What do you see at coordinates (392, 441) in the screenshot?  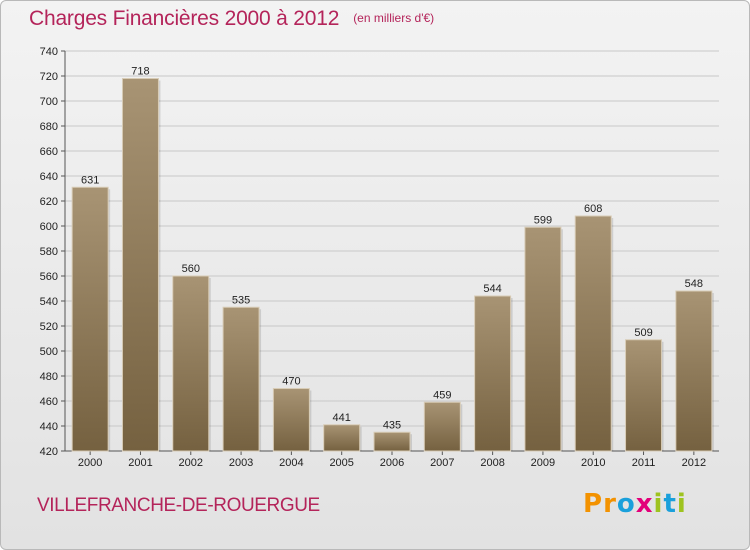 I see `bar-2006` at bounding box center [392, 441].